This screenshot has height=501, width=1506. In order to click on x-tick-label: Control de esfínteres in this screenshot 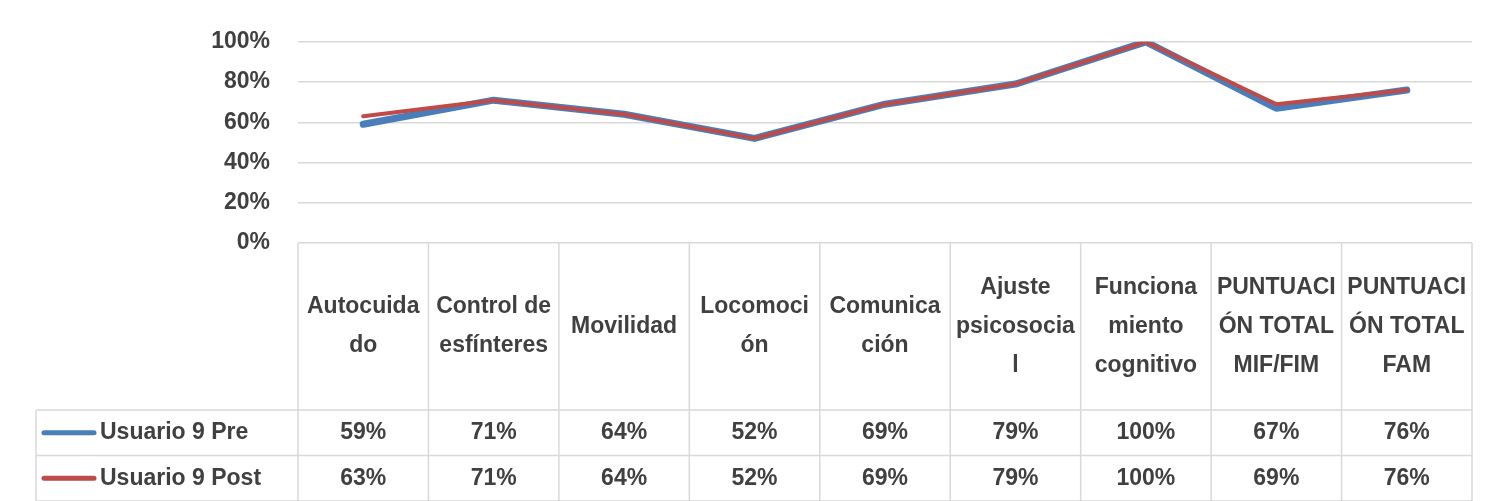, I will do `click(494, 325)`.